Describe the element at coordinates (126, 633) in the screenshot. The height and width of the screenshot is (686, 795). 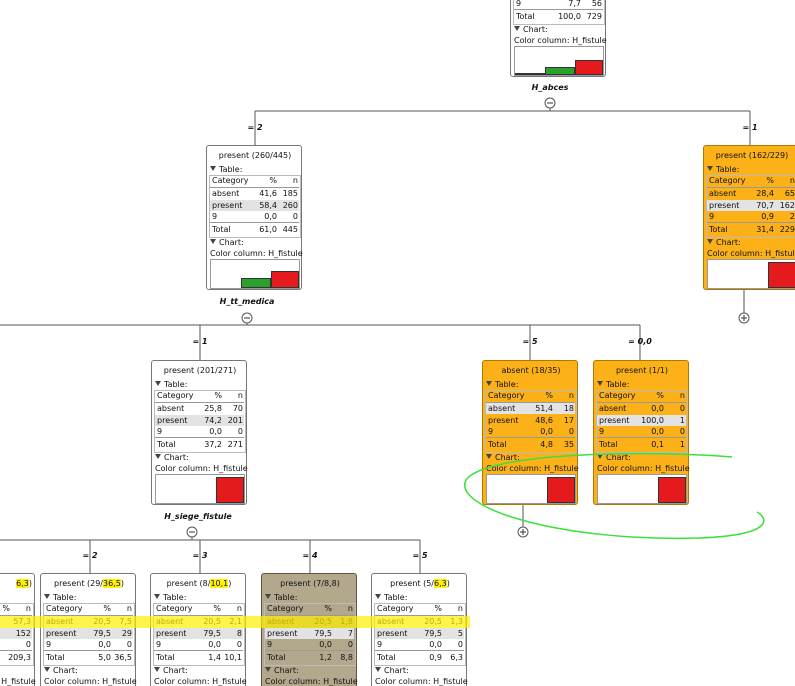
I see `cell: 29` at that location.